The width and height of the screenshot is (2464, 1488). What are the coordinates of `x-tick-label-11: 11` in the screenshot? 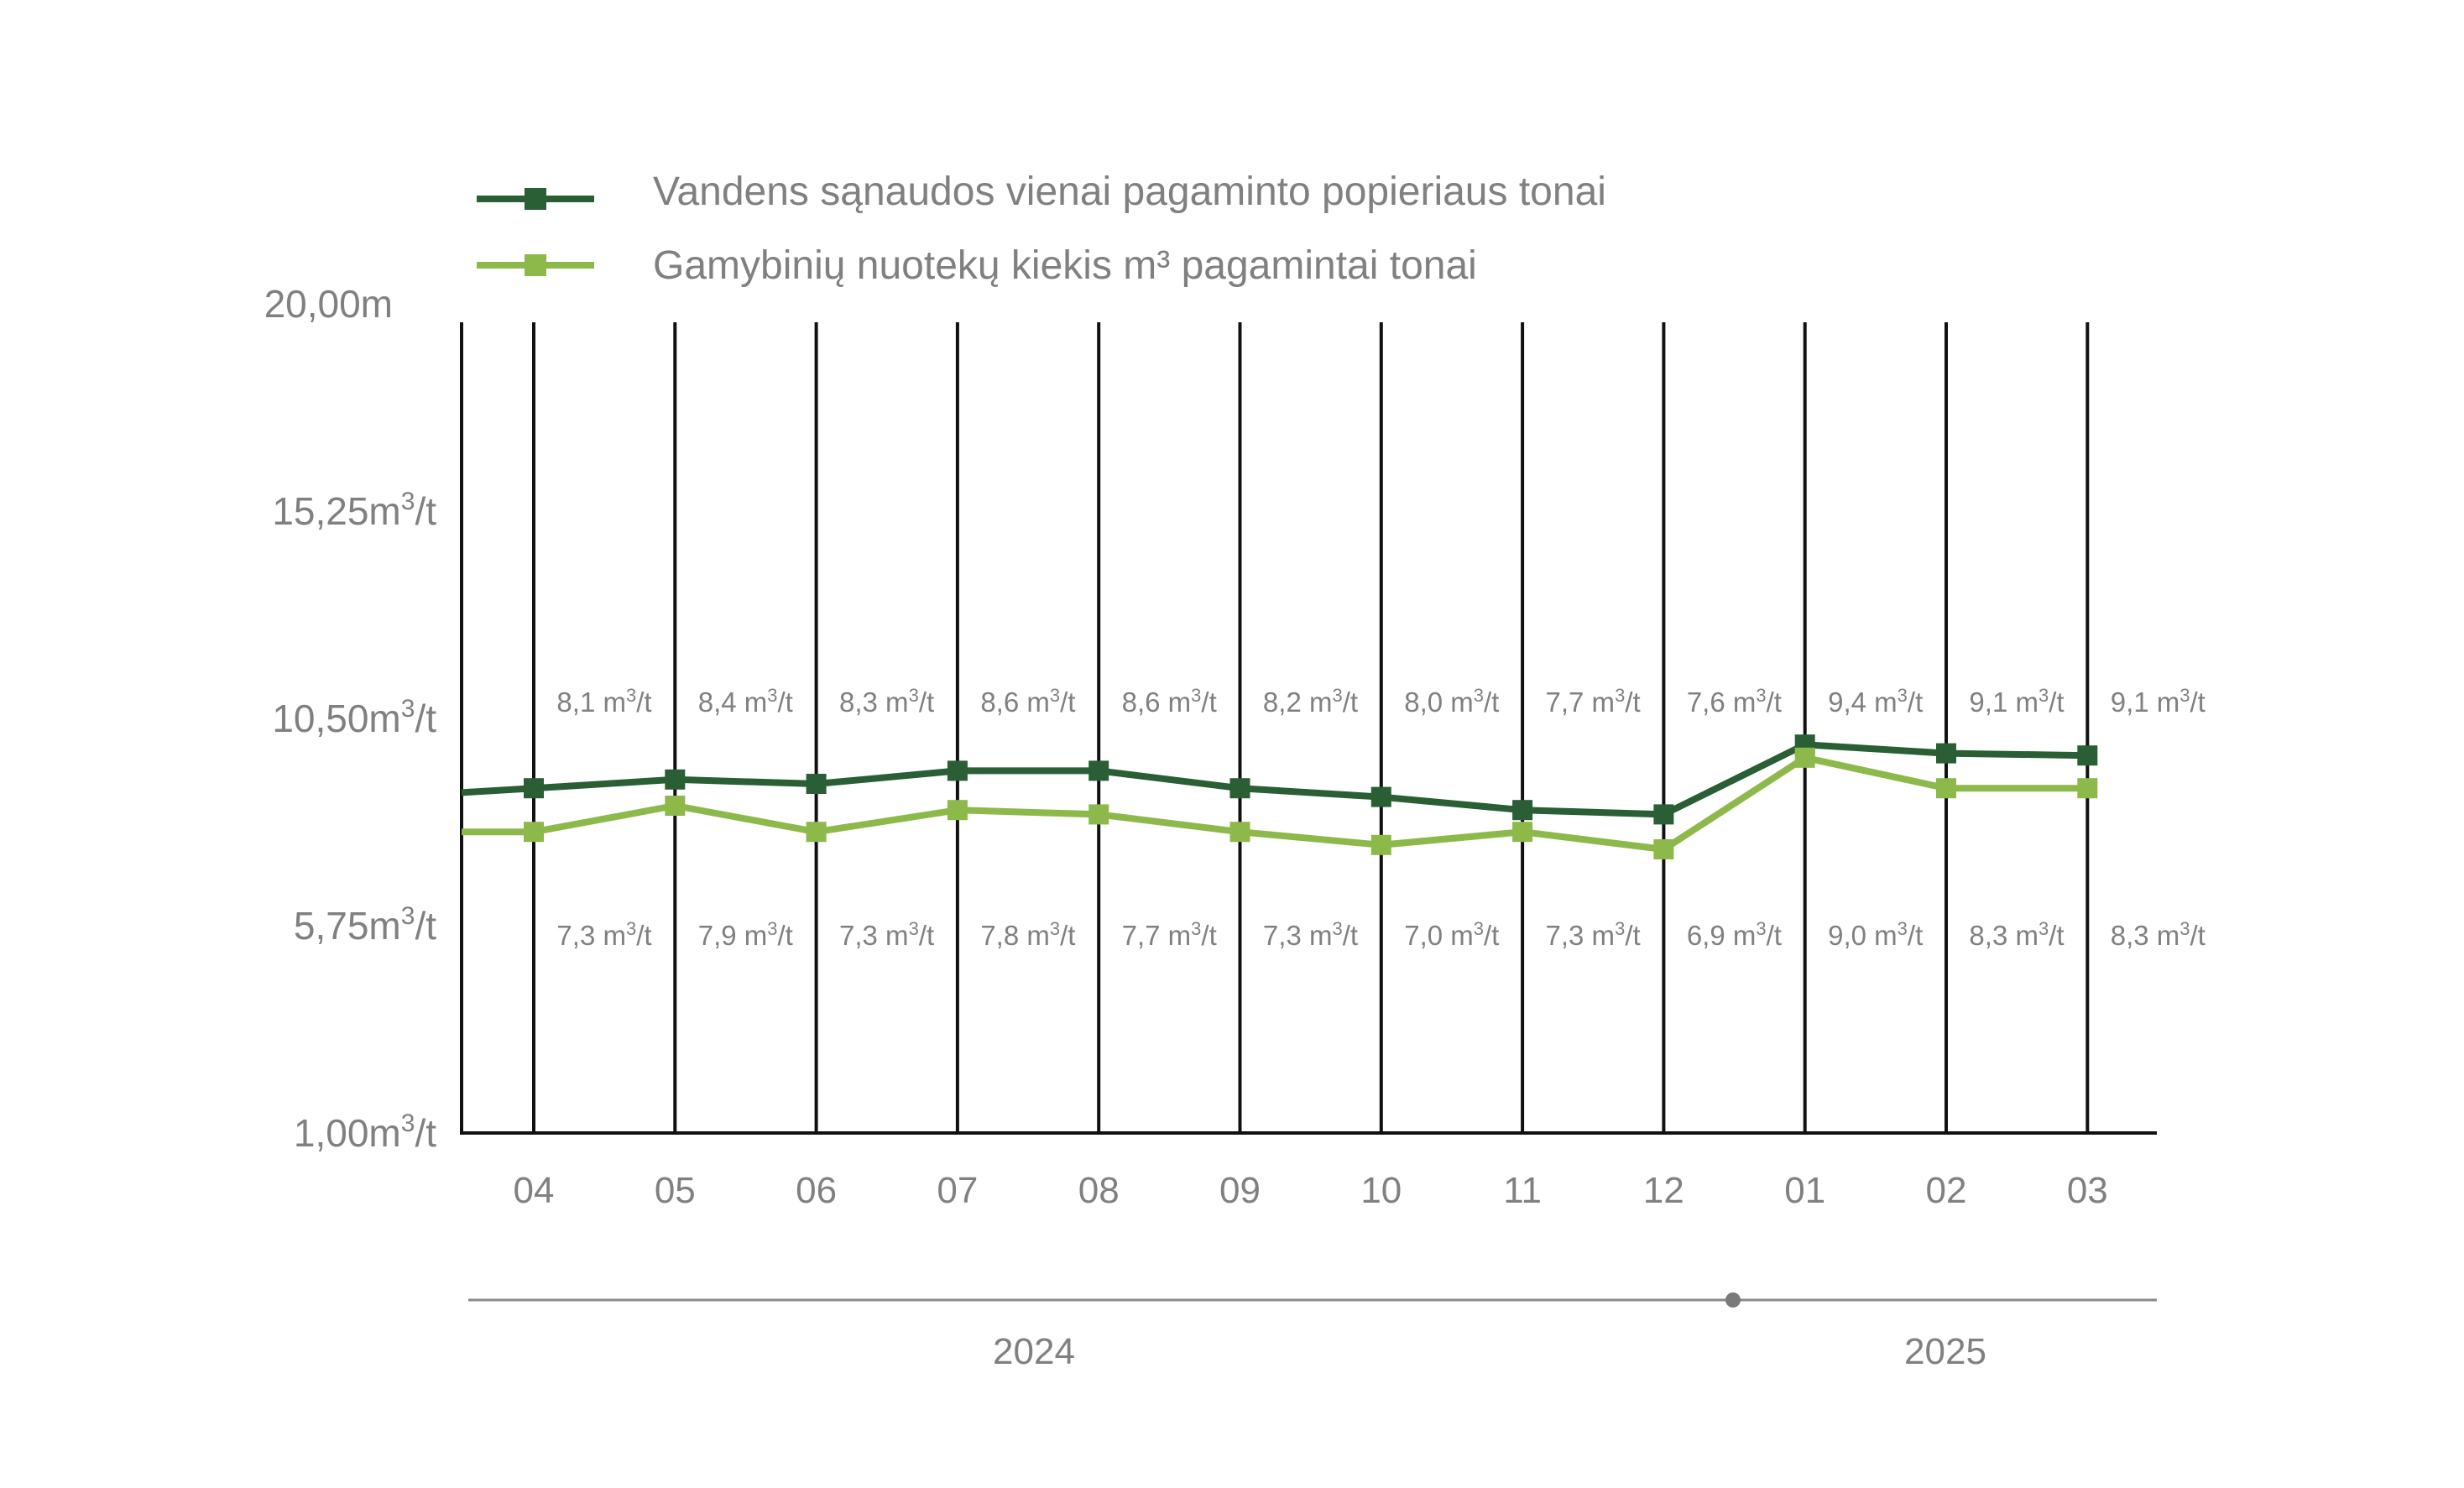 It's located at (1522, 1191).